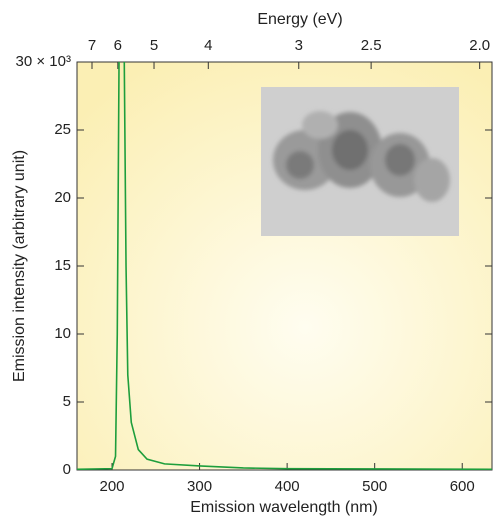 This screenshot has width=494, height=523. What do you see at coordinates (118, 45) in the screenshot?
I see `x2-tick-label: 6` at bounding box center [118, 45].